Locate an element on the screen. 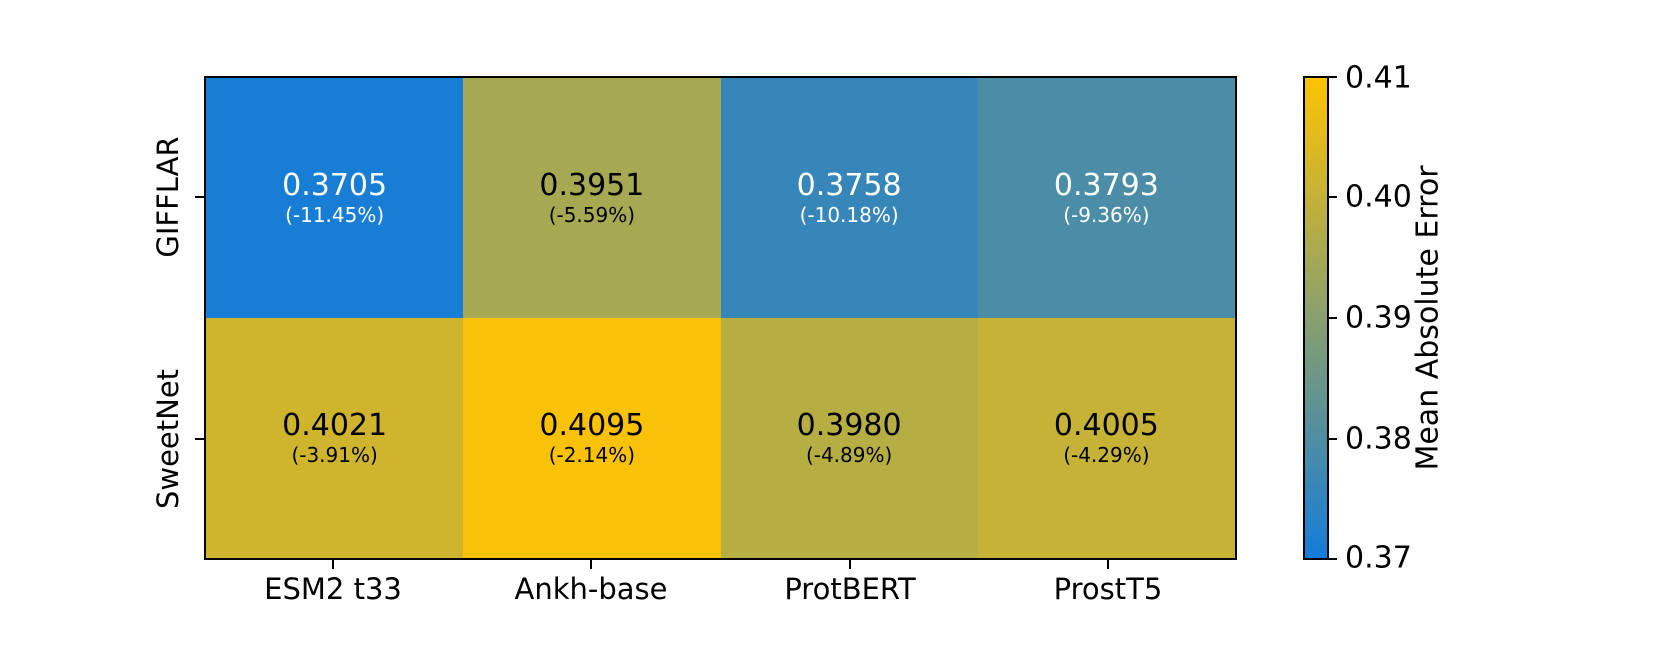 This screenshot has width=1661, height=664. colorbar-tick-label: 0.38 is located at coordinates (1378, 439).